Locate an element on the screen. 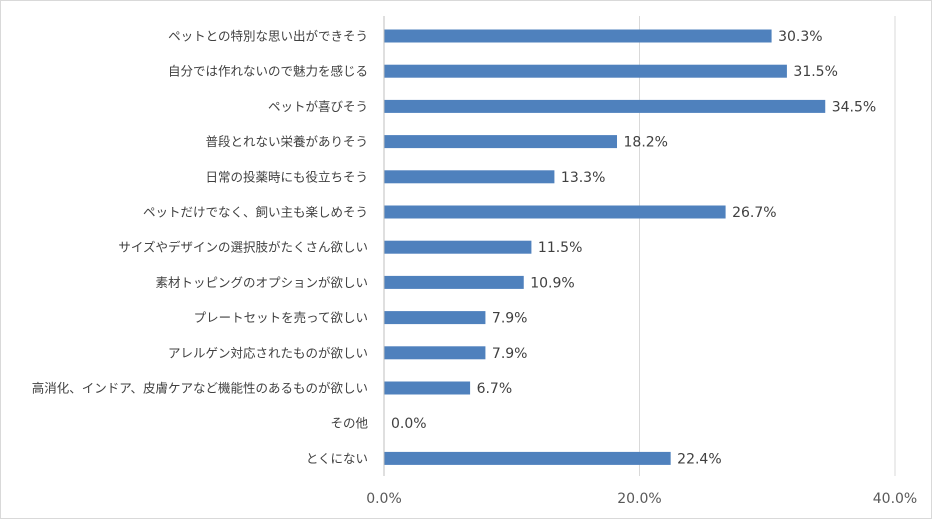  category-label: ペットだけでなく、飼い主も楽しめそう is located at coordinates (255, 212).